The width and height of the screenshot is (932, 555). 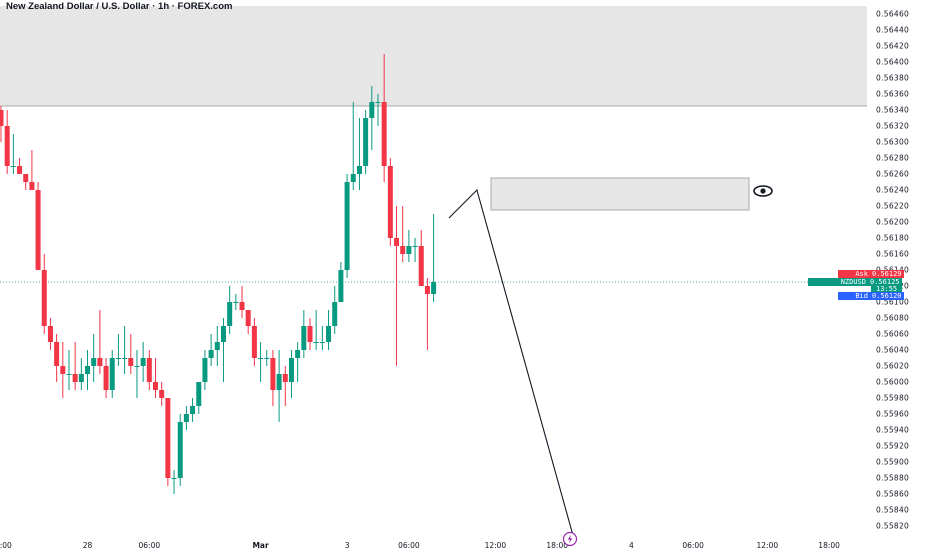 I want to click on price-tick-label: 0.55880, so click(x=892, y=478).